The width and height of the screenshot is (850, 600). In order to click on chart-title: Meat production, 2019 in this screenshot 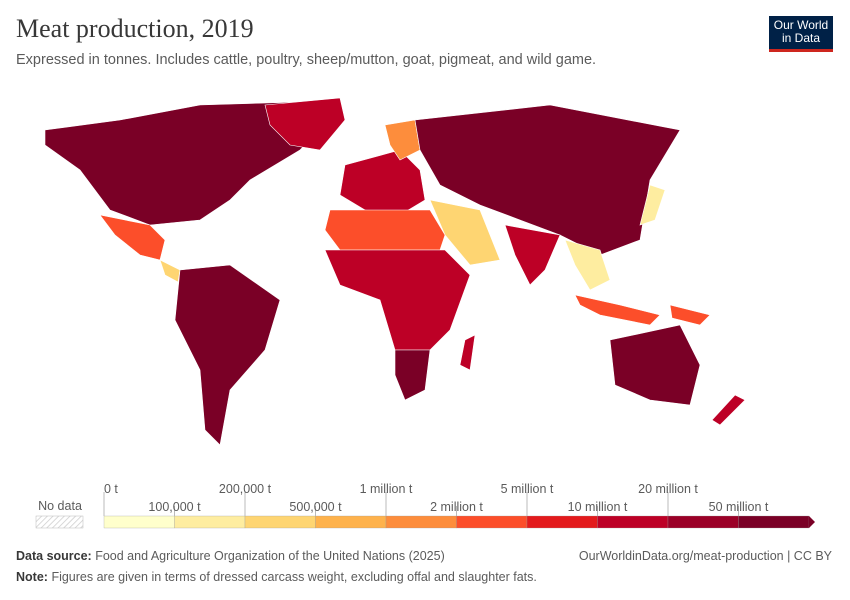, I will do `click(135, 28)`.